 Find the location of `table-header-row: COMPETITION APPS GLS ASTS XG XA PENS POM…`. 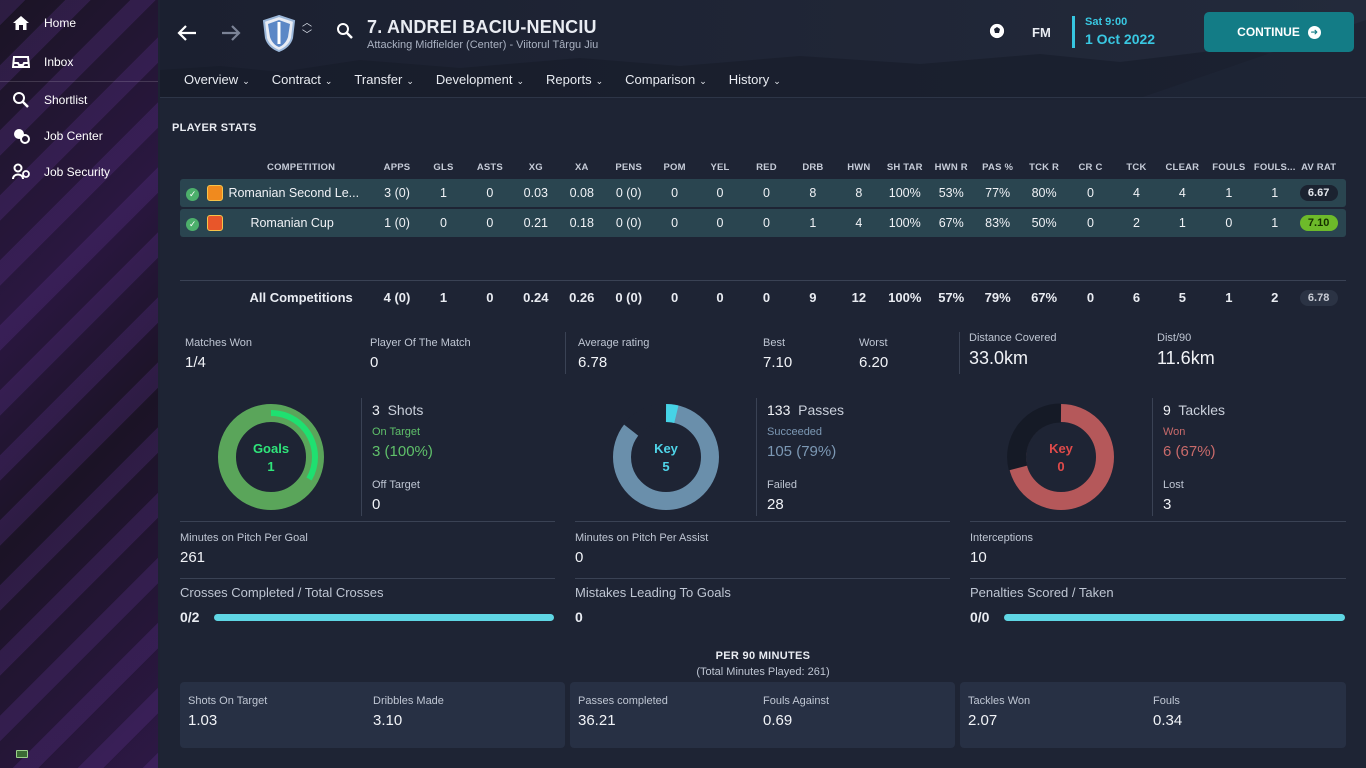

table-header-row: COMPETITION APPS GLS ASTS XG XA PENS POM… is located at coordinates (763, 167).